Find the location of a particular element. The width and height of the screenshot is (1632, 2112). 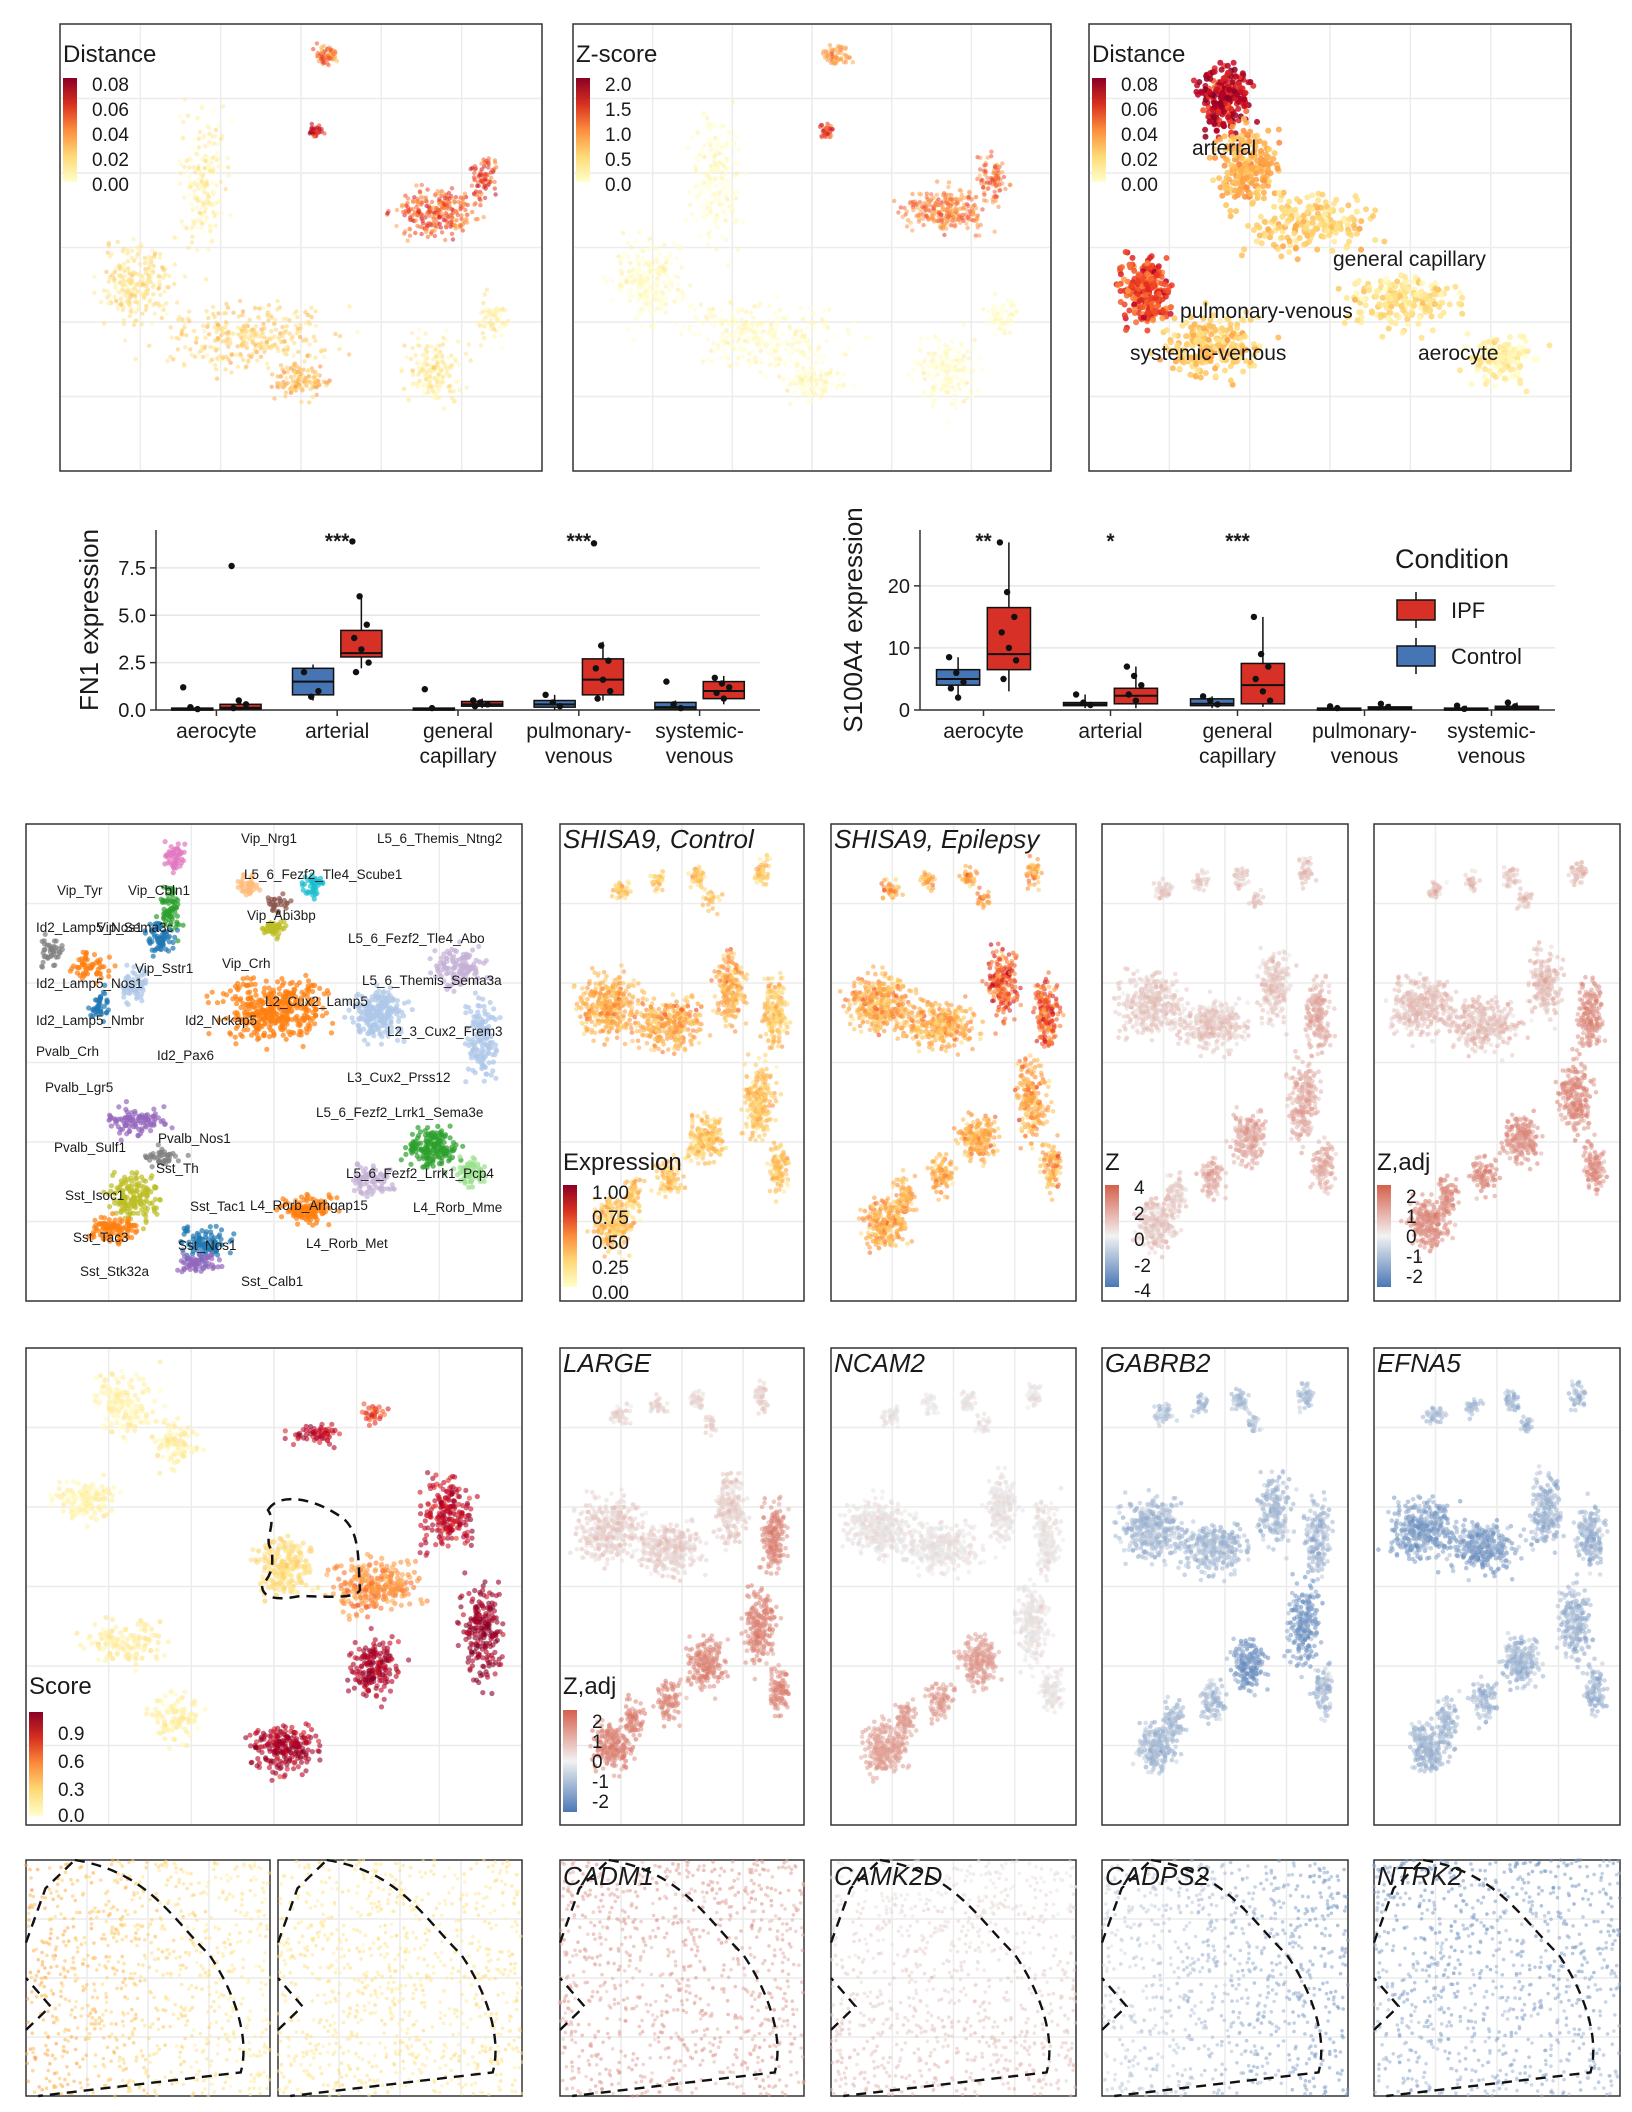

x-tick-label: systemic- is located at coordinates (699, 731).